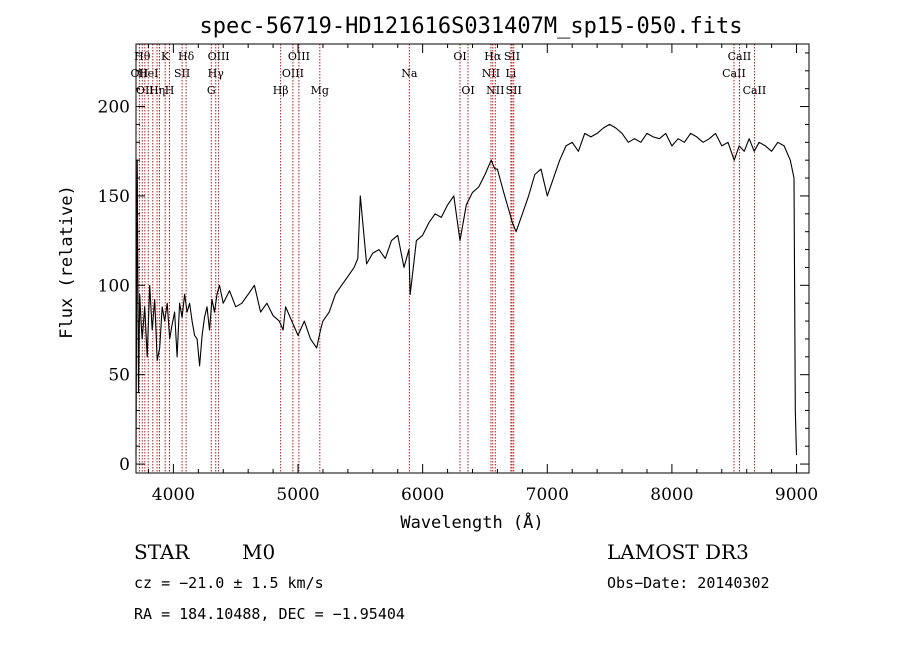  I want to click on y-tick-label-3: 150, so click(114, 197).